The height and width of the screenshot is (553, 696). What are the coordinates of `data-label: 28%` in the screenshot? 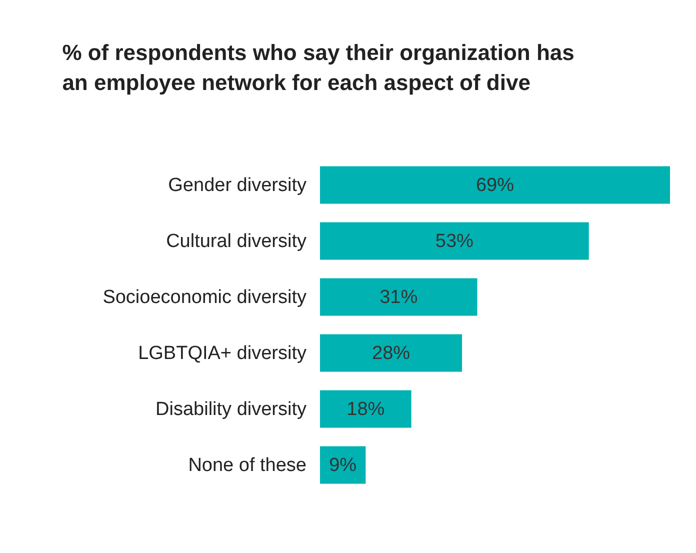 It's located at (391, 353).